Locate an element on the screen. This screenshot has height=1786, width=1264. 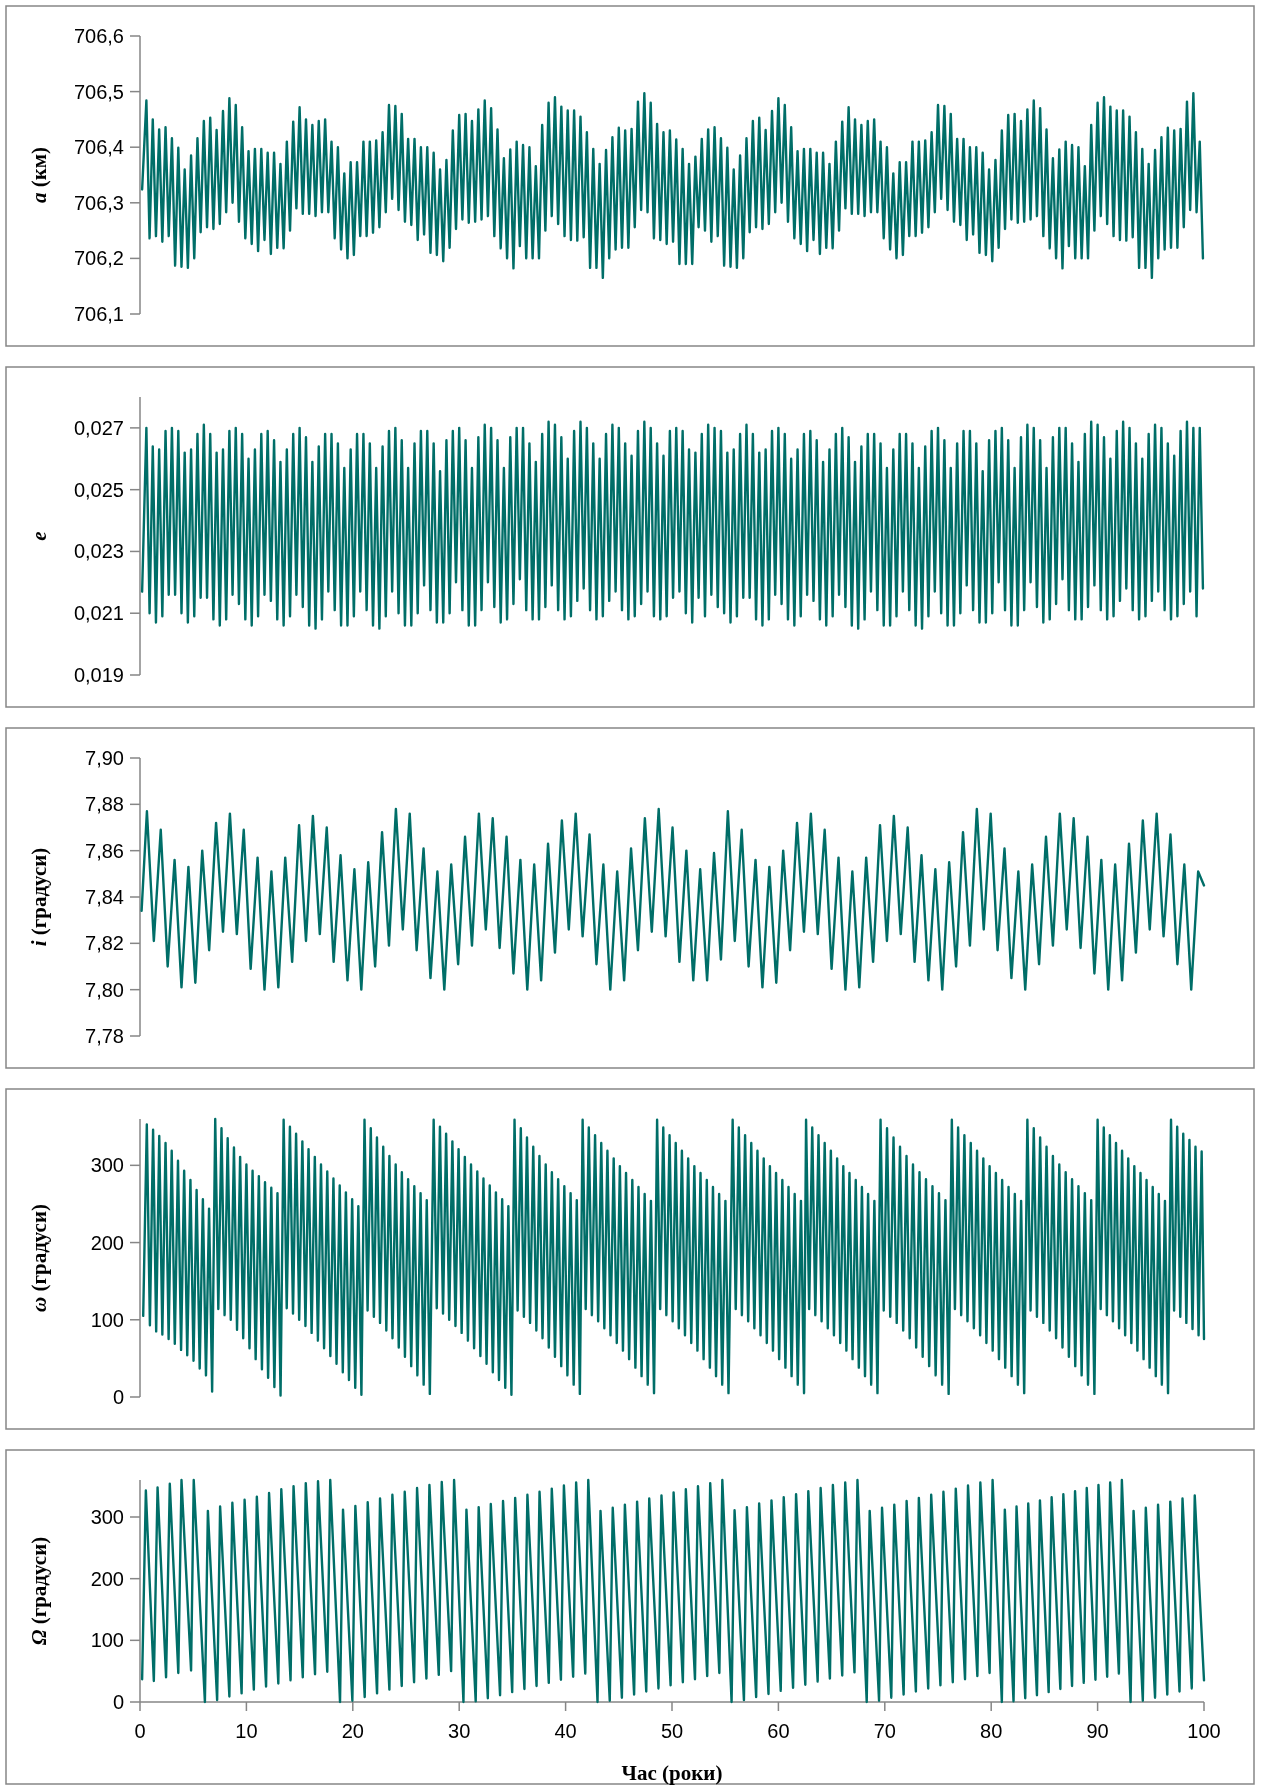
x-tick-label: 80 is located at coordinates (991, 1731).